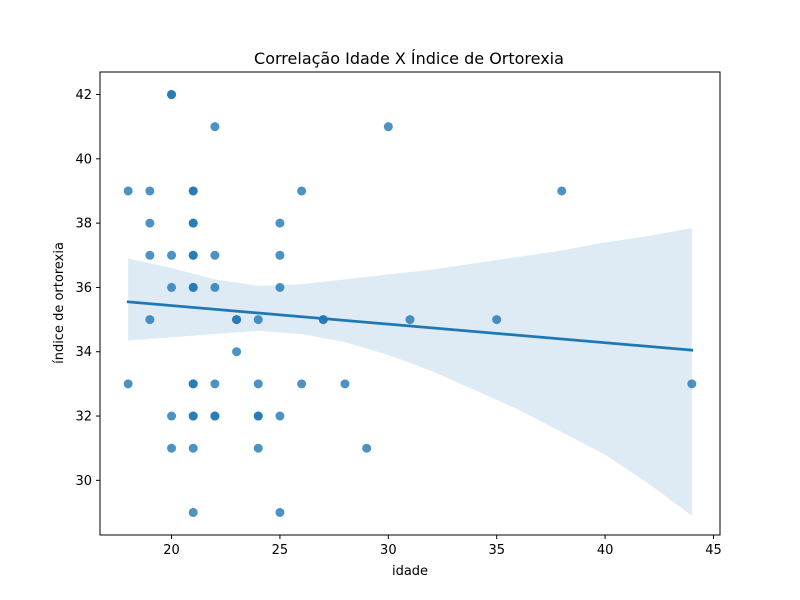  Describe the element at coordinates (83, 352) in the screenshot. I see `y-tick-label: 34` at that location.